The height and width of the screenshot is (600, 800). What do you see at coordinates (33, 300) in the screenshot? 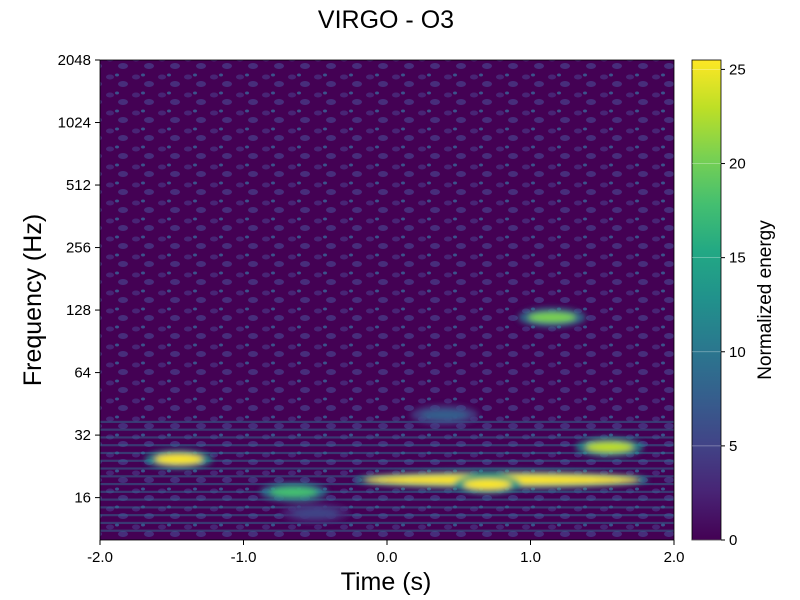
I see `y-axis-label: Frequency (Hz)` at bounding box center [33, 300].